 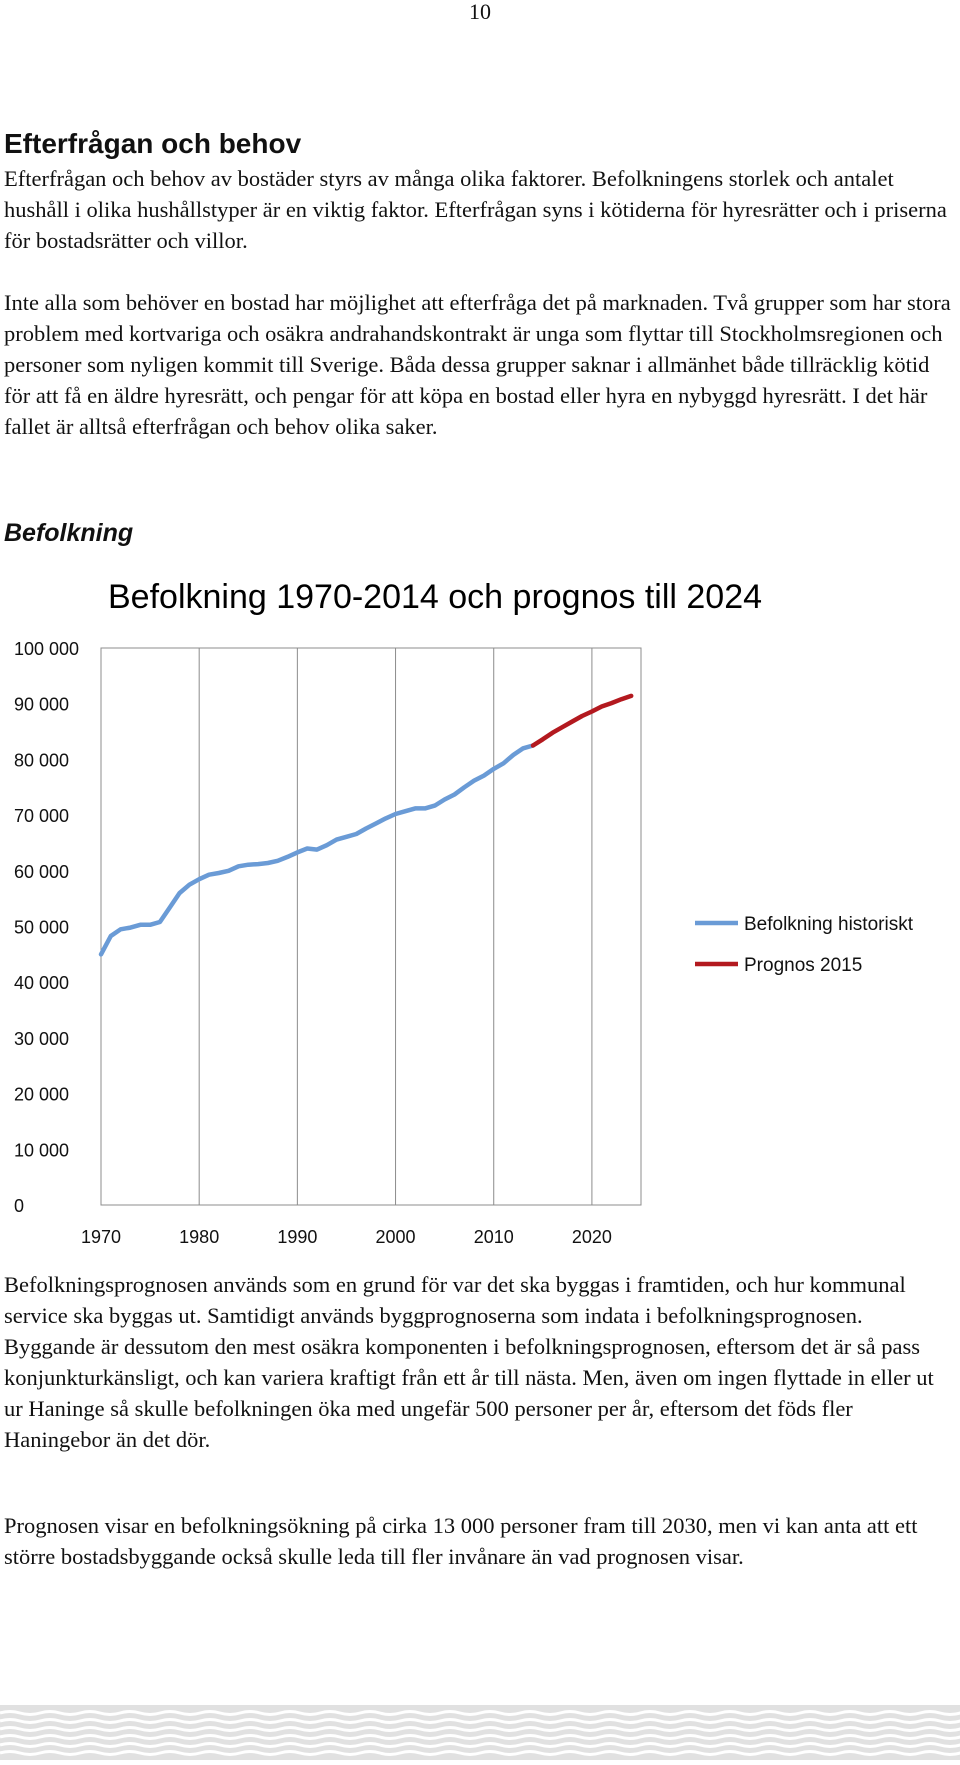 I want to click on y-tick-label: 0, so click(x=19, y=1206).